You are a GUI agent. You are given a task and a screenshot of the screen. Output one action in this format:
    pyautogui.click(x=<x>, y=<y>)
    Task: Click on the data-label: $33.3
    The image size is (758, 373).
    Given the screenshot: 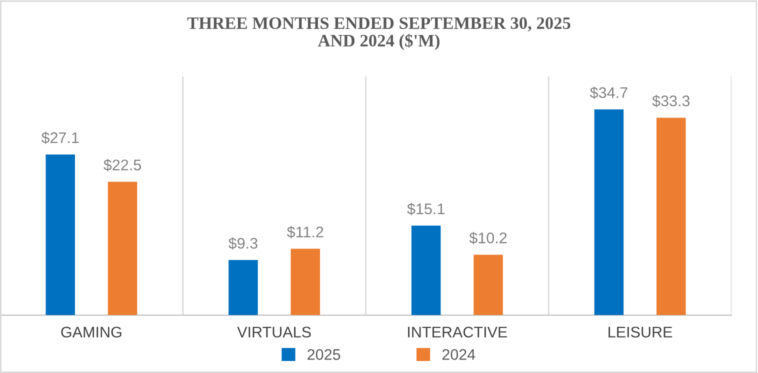 What is the action you would take?
    pyautogui.click(x=671, y=101)
    